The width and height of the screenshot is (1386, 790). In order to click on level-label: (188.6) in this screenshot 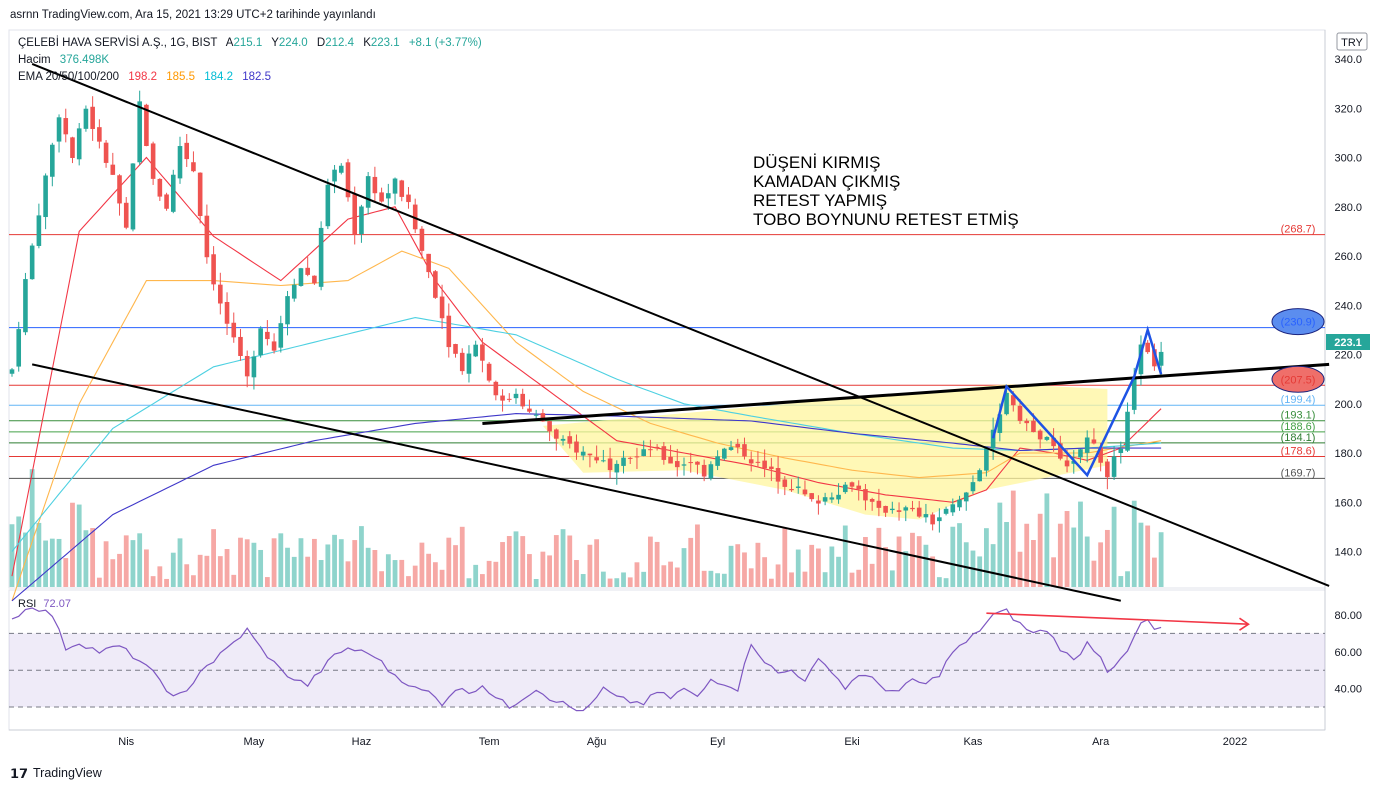, I will do `click(1298, 427)`.